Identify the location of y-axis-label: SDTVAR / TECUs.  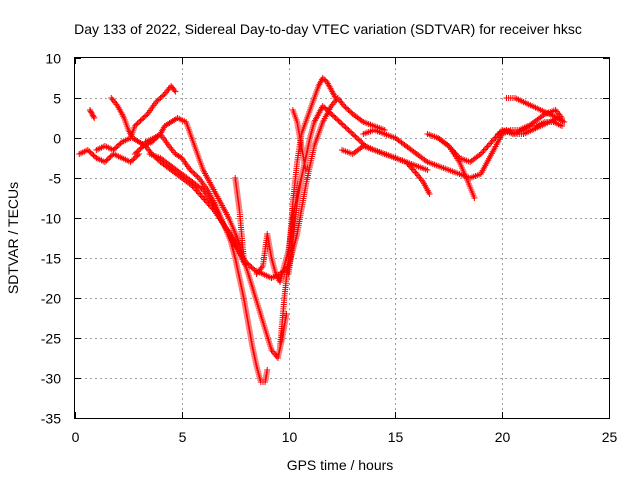
(13, 238).